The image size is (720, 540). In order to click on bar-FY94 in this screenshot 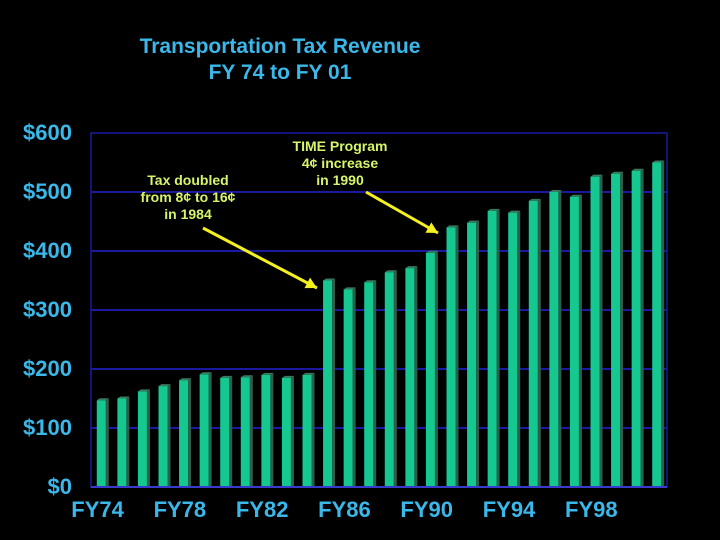, I will do `click(513, 349)`.